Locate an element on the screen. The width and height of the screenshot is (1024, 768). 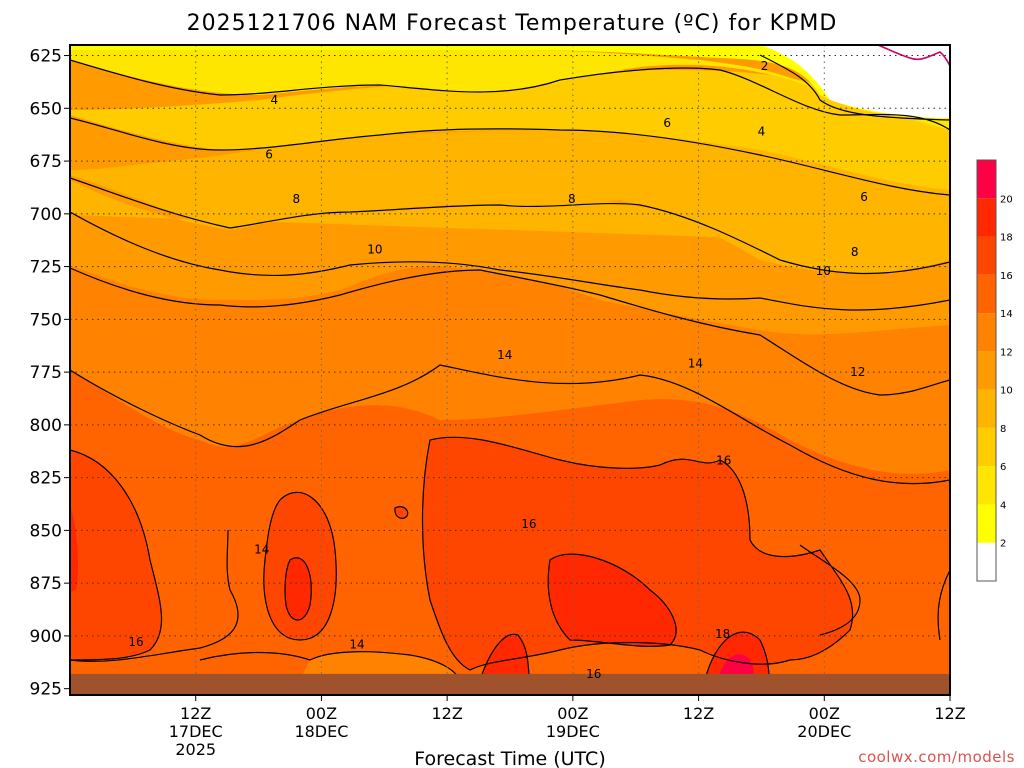
y-tick-label: 650 is located at coordinates (46, 109).